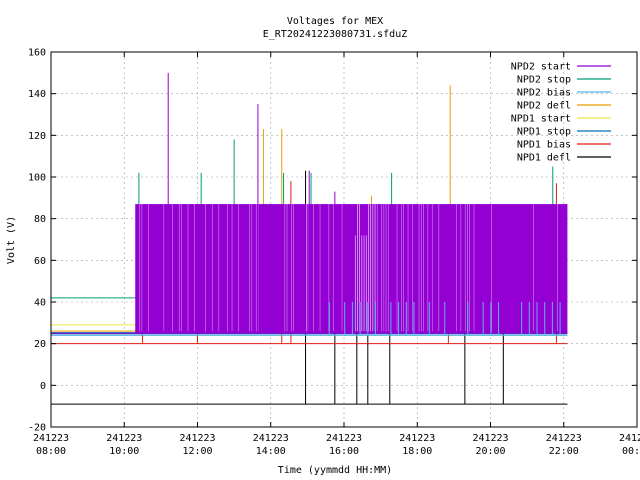 The height and width of the screenshot is (480, 640). I want to click on y-tick-label: 60, so click(40, 261).